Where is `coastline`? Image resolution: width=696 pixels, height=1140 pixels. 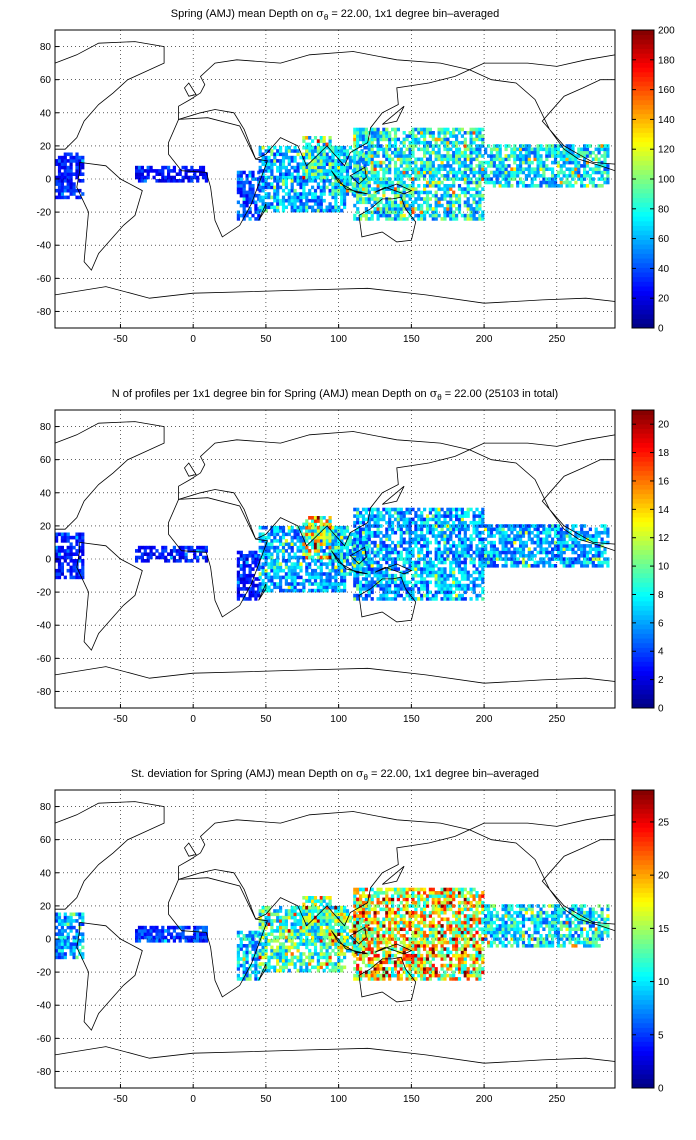
coastline is located at coordinates (393, 495).